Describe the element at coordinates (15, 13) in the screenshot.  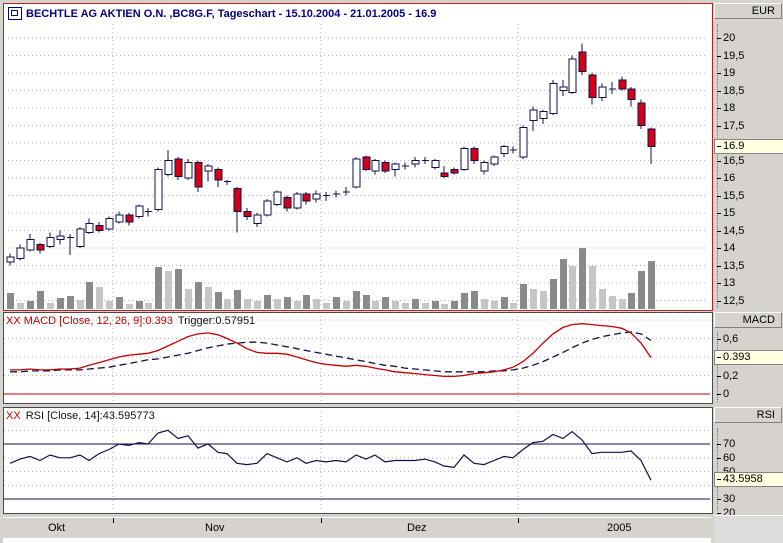
I see `chart-window-icon` at that location.